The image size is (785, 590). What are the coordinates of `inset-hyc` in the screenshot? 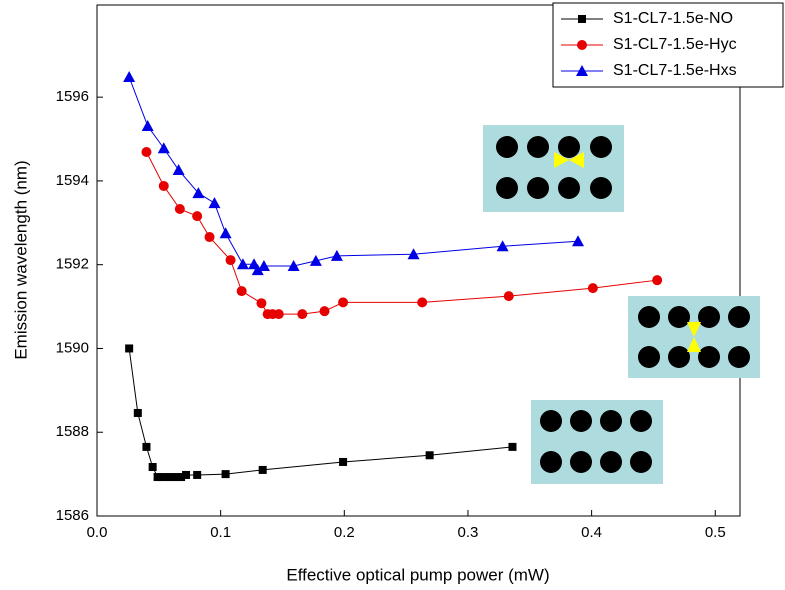 It's located at (553, 168).